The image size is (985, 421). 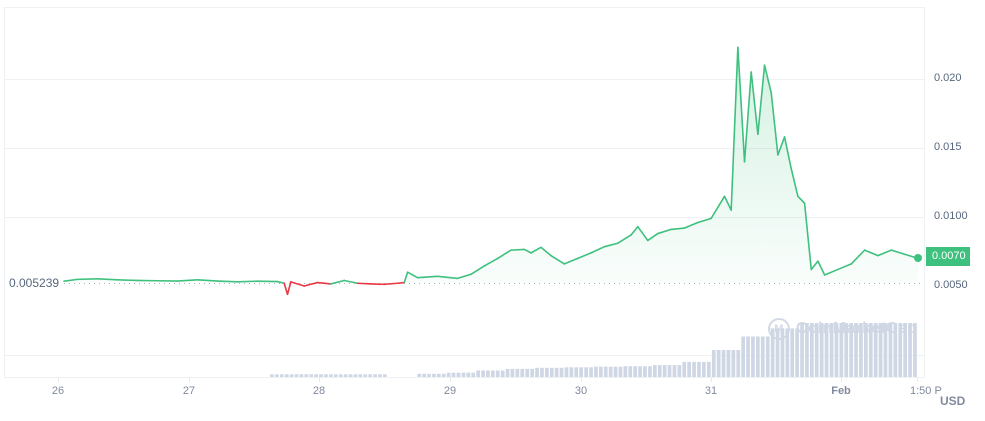 What do you see at coordinates (948, 78) in the screenshot?
I see `y-tick-label: 0.020` at bounding box center [948, 78].